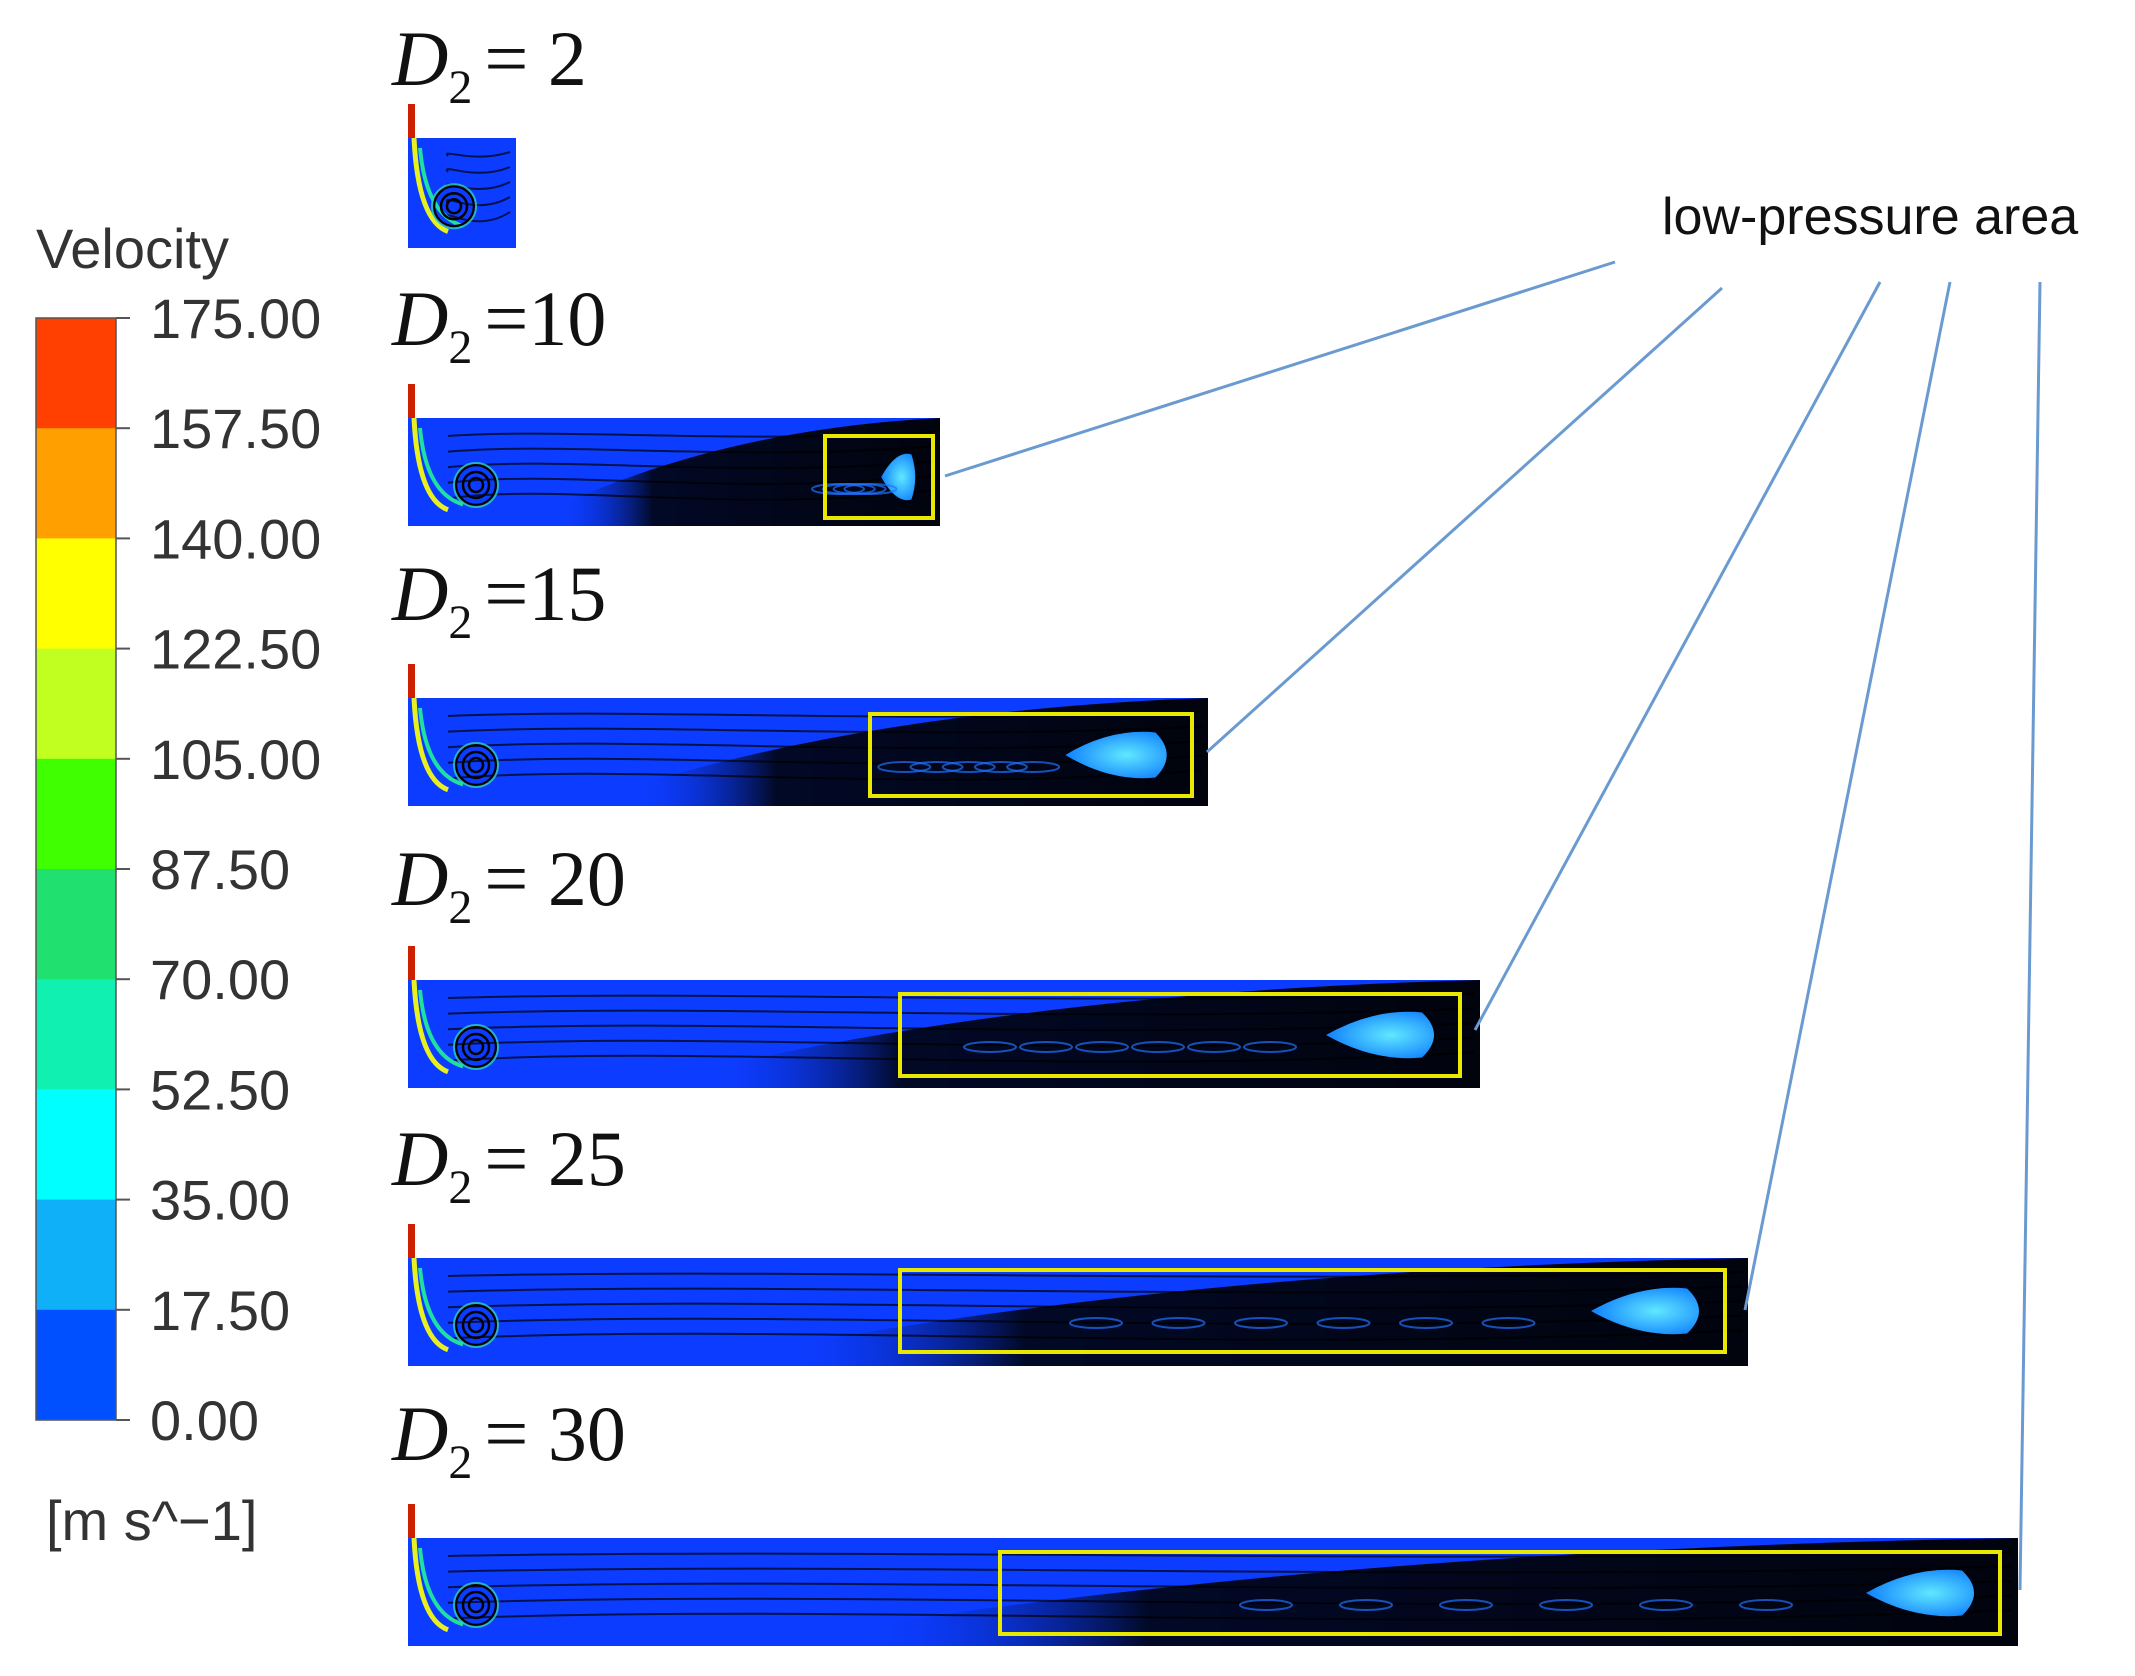 The height and width of the screenshot is (1676, 2135). What do you see at coordinates (1870, 217) in the screenshot?
I see `low-pressure-label: low-pressure area` at bounding box center [1870, 217].